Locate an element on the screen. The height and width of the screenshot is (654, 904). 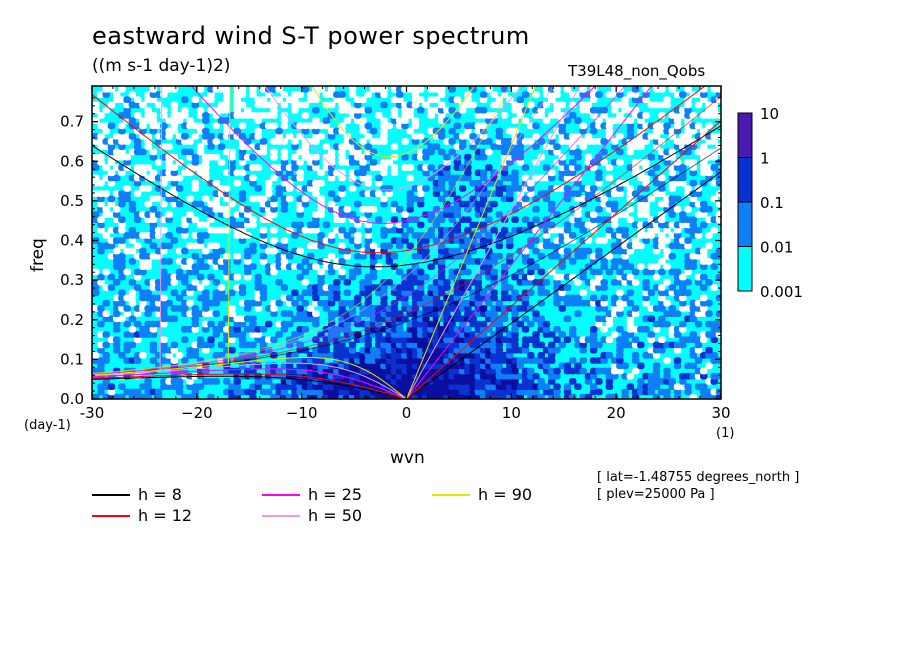
legend-h12: h = 12 is located at coordinates (165, 515).